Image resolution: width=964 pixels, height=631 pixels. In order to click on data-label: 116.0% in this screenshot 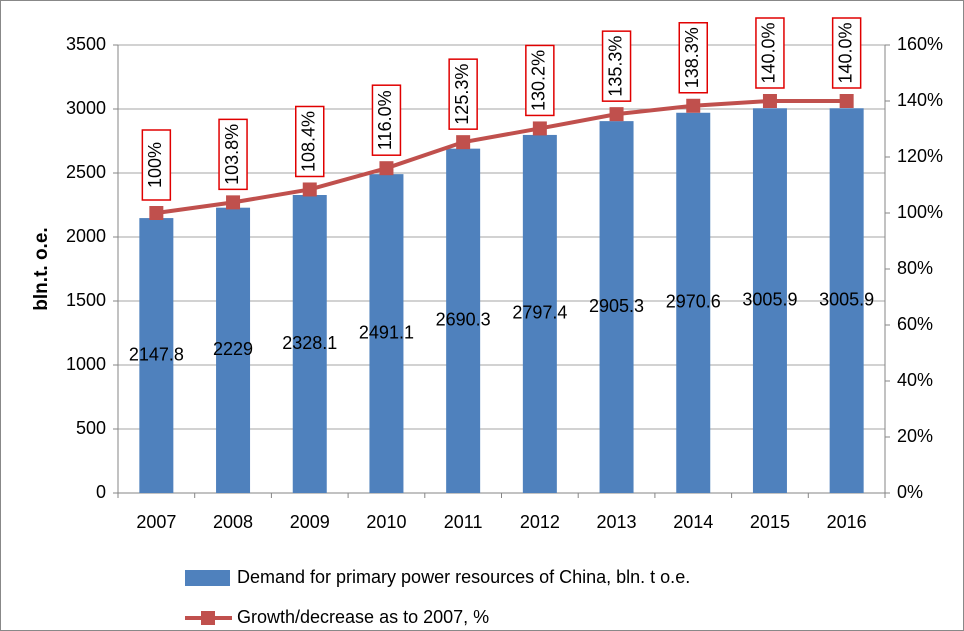, I will do `click(385, 120)`.